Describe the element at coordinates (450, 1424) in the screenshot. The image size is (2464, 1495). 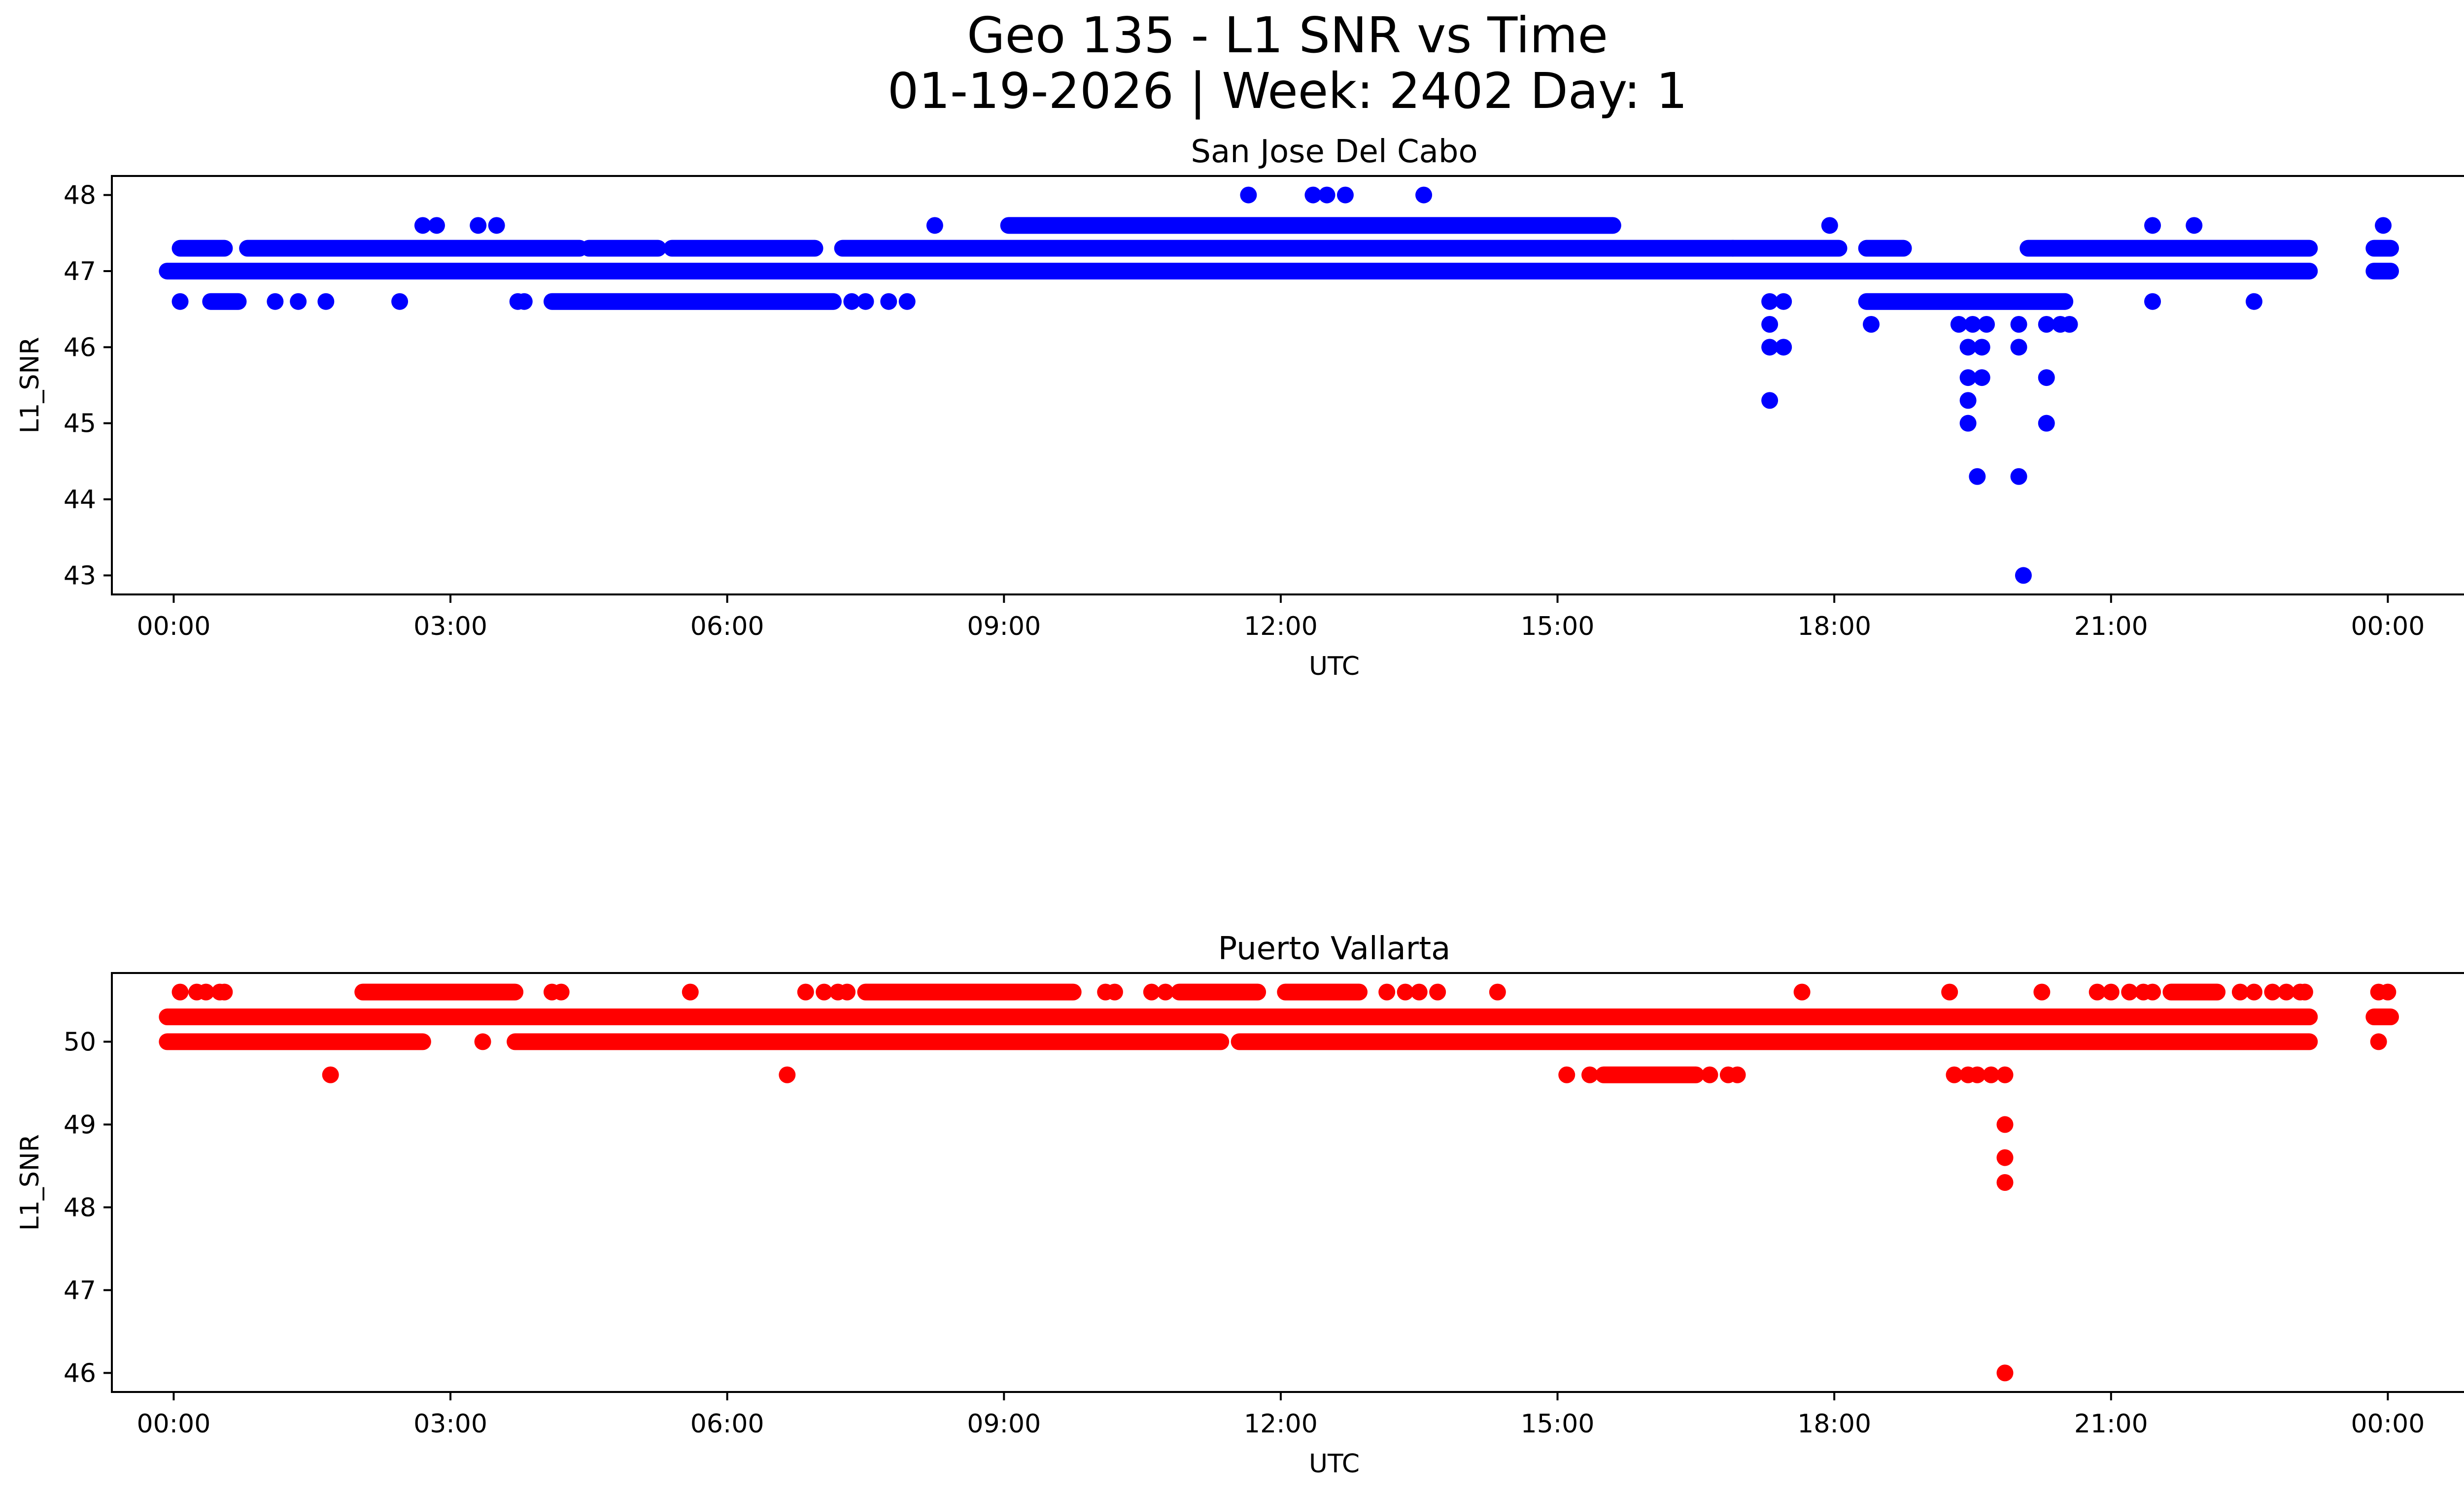
I see `x-tick-label: 03:00` at that location.